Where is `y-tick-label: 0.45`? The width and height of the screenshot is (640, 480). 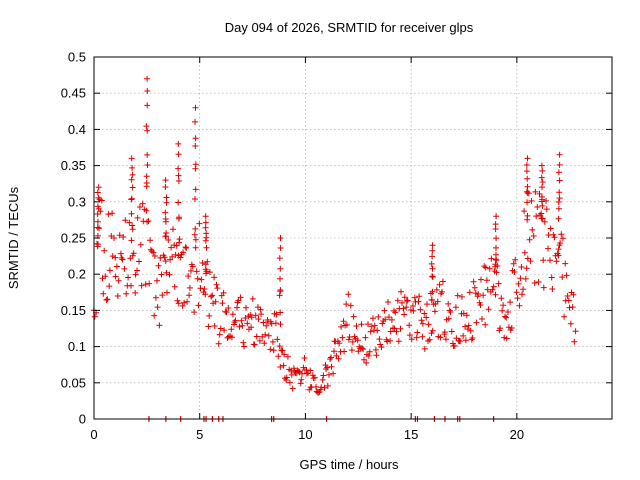
y-tick-label: 0.45 is located at coordinates (73, 93).